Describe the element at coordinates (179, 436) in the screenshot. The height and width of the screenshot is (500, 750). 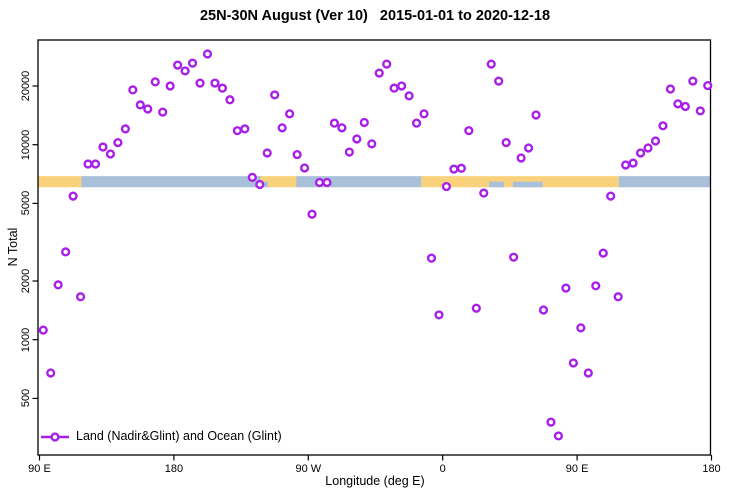
I see `legend-label: Land (Nadir&Glint) and Ocean (Glint)` at that location.